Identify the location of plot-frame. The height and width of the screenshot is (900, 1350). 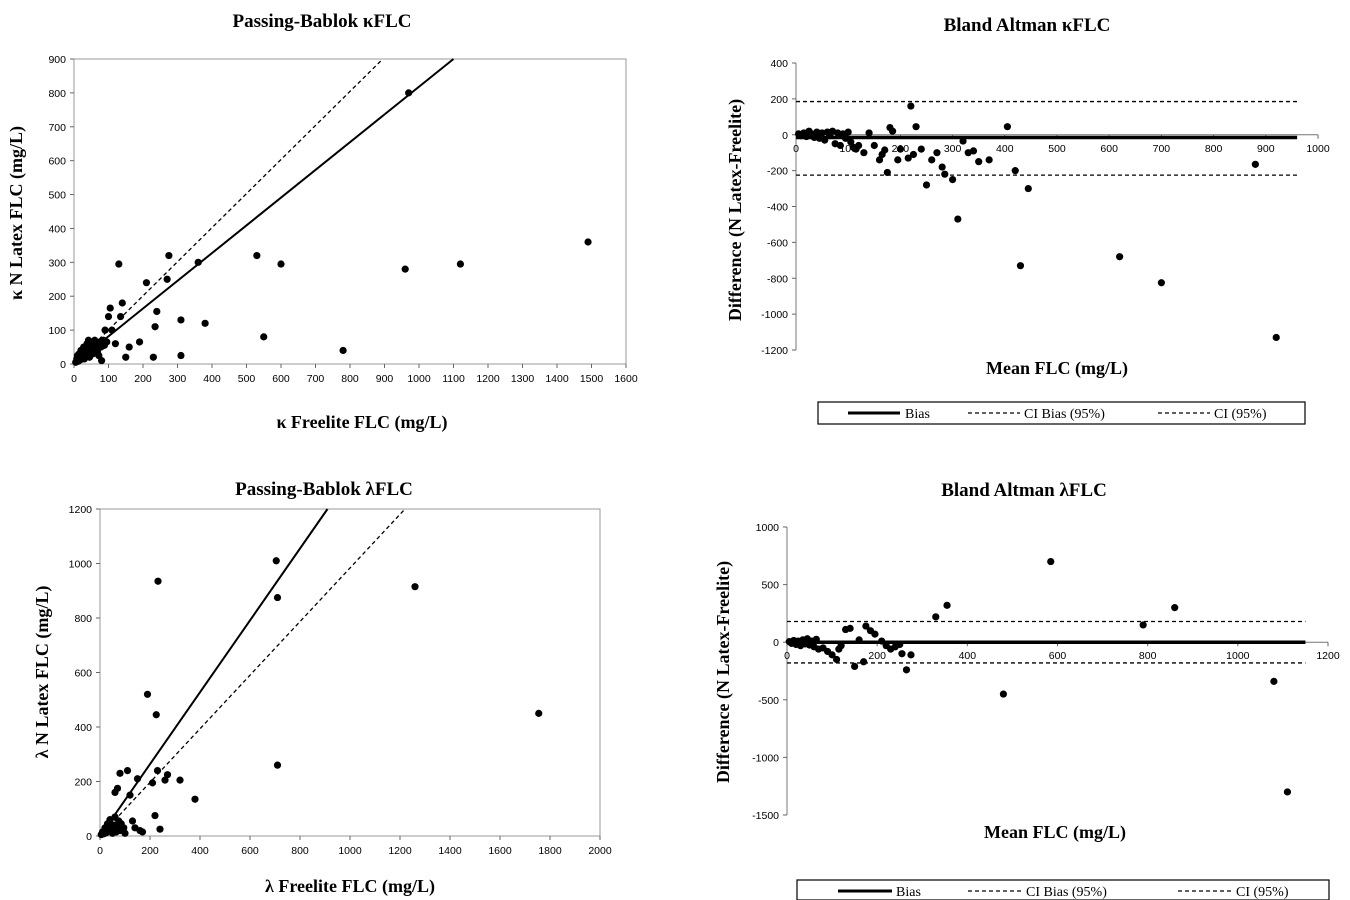
(350, 211).